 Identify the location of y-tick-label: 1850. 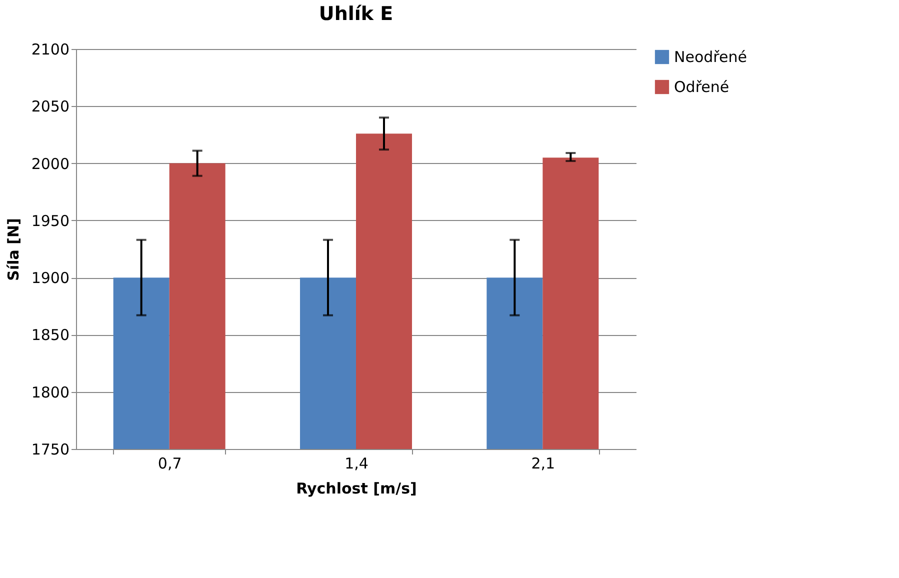
(50, 335).